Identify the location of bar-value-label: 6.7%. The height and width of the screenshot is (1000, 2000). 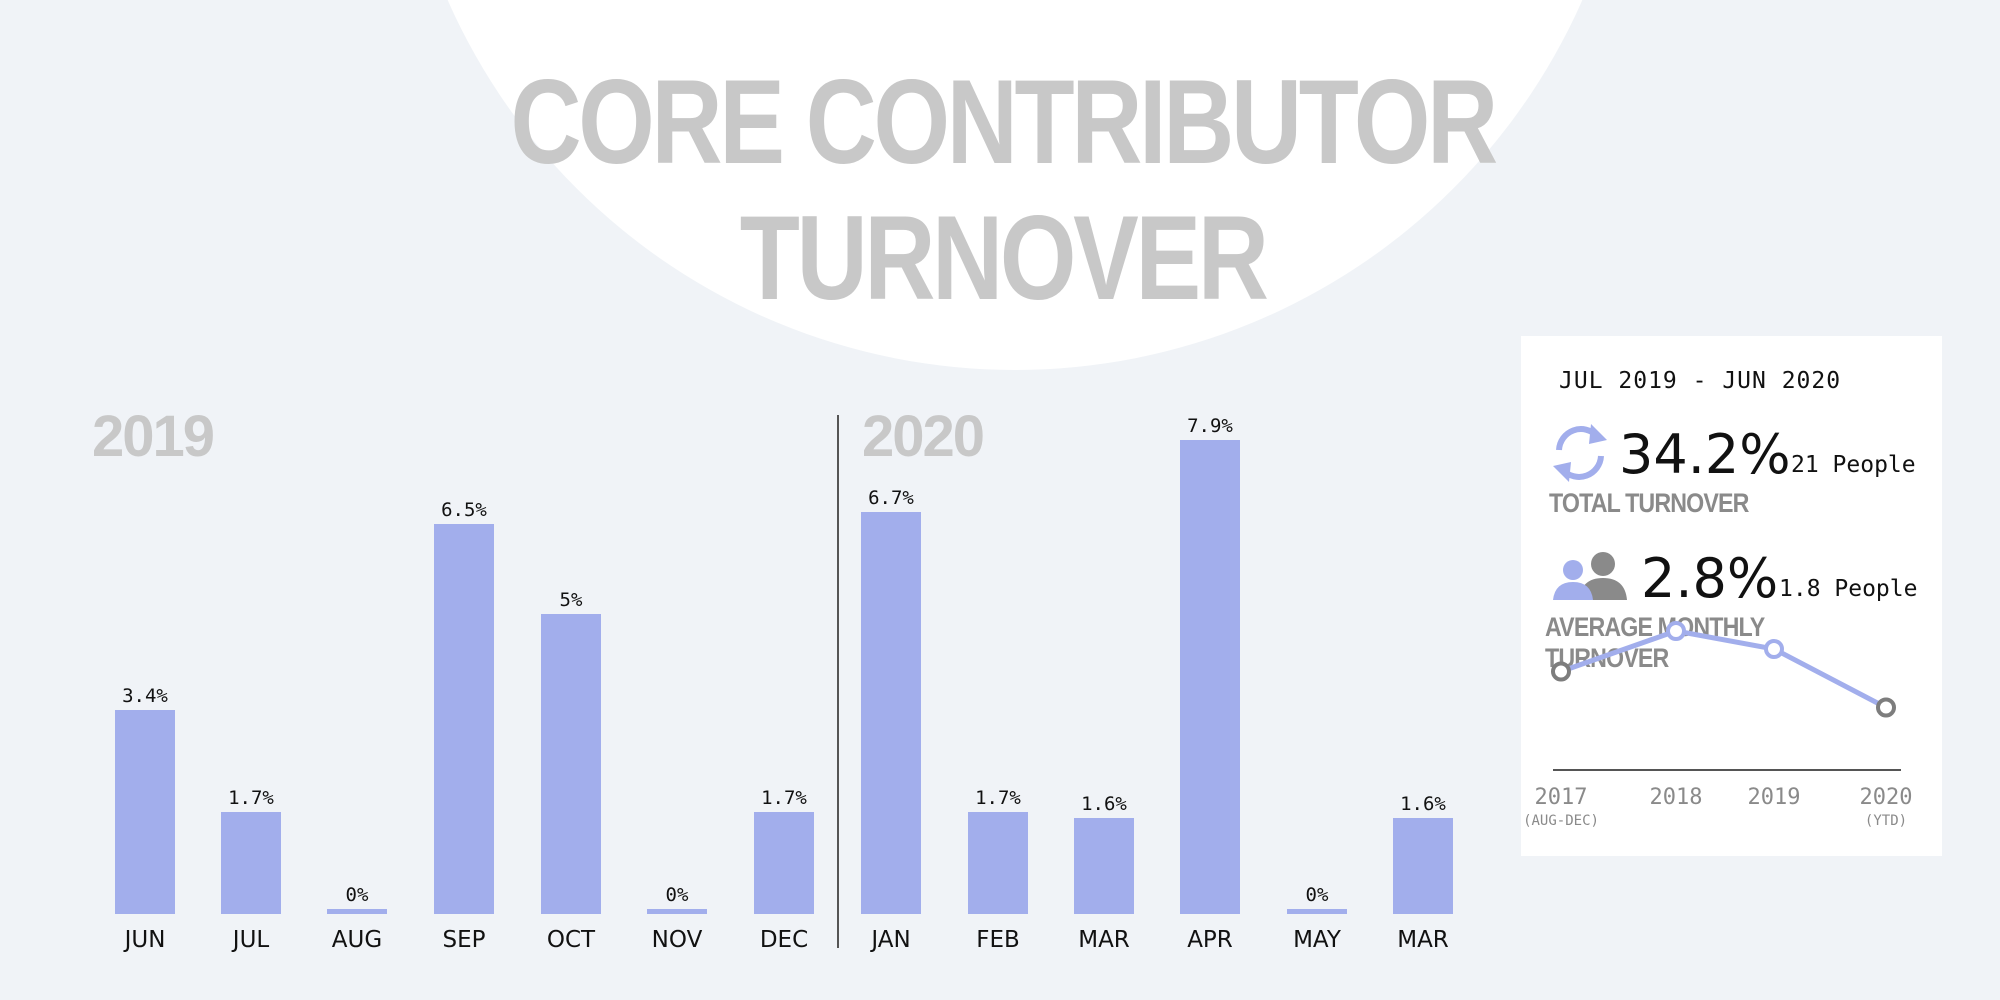
(891, 498).